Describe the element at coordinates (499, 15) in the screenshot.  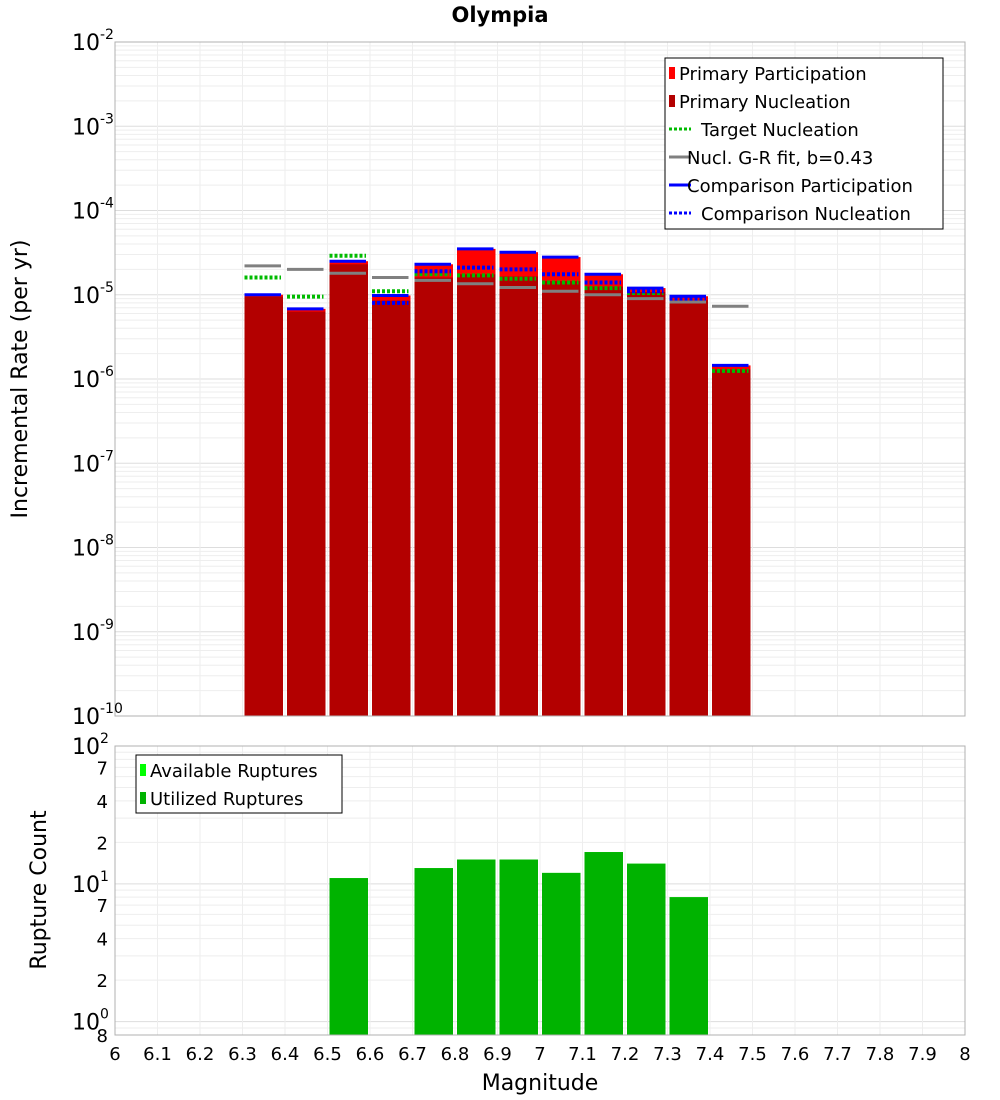
I see `chart-title: Olympia` at that location.